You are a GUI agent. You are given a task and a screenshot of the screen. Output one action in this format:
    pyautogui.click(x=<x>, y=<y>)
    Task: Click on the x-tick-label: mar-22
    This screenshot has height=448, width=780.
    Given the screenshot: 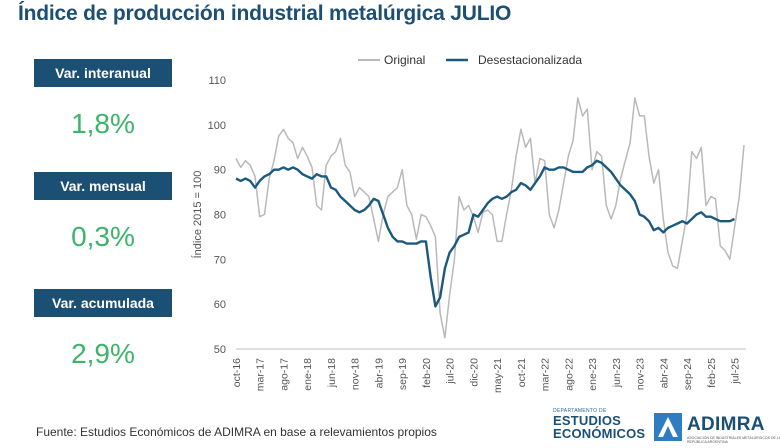 What is the action you would take?
    pyautogui.click(x=546, y=374)
    